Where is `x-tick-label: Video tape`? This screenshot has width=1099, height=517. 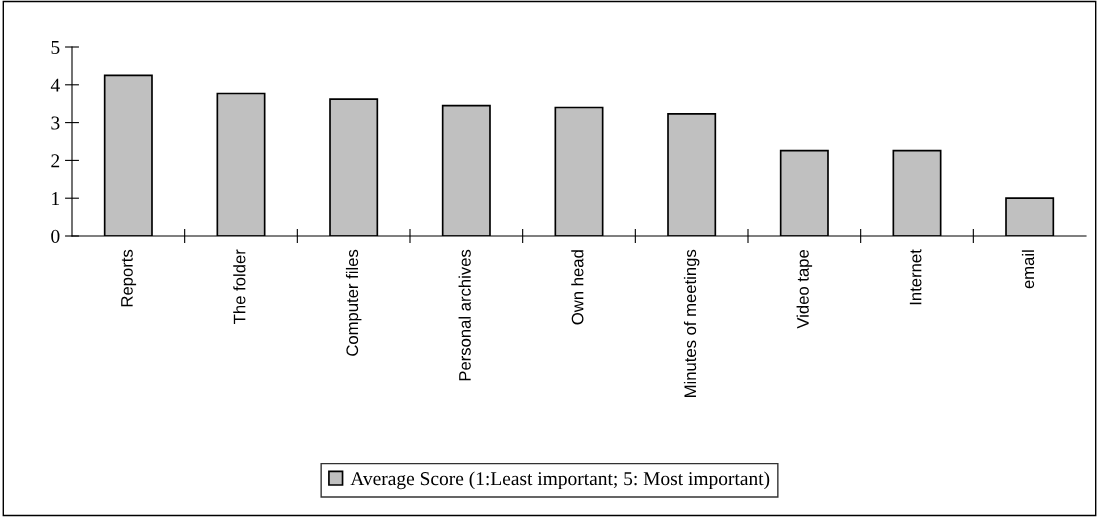
x-tick-label: Video tape is located at coordinates (804, 289).